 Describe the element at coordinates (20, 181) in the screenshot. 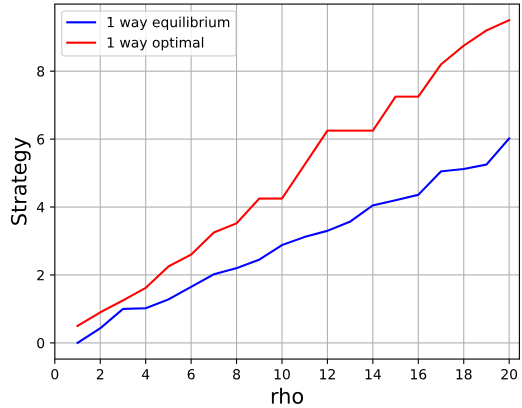

I see `y-axis-title: Strategy` at that location.